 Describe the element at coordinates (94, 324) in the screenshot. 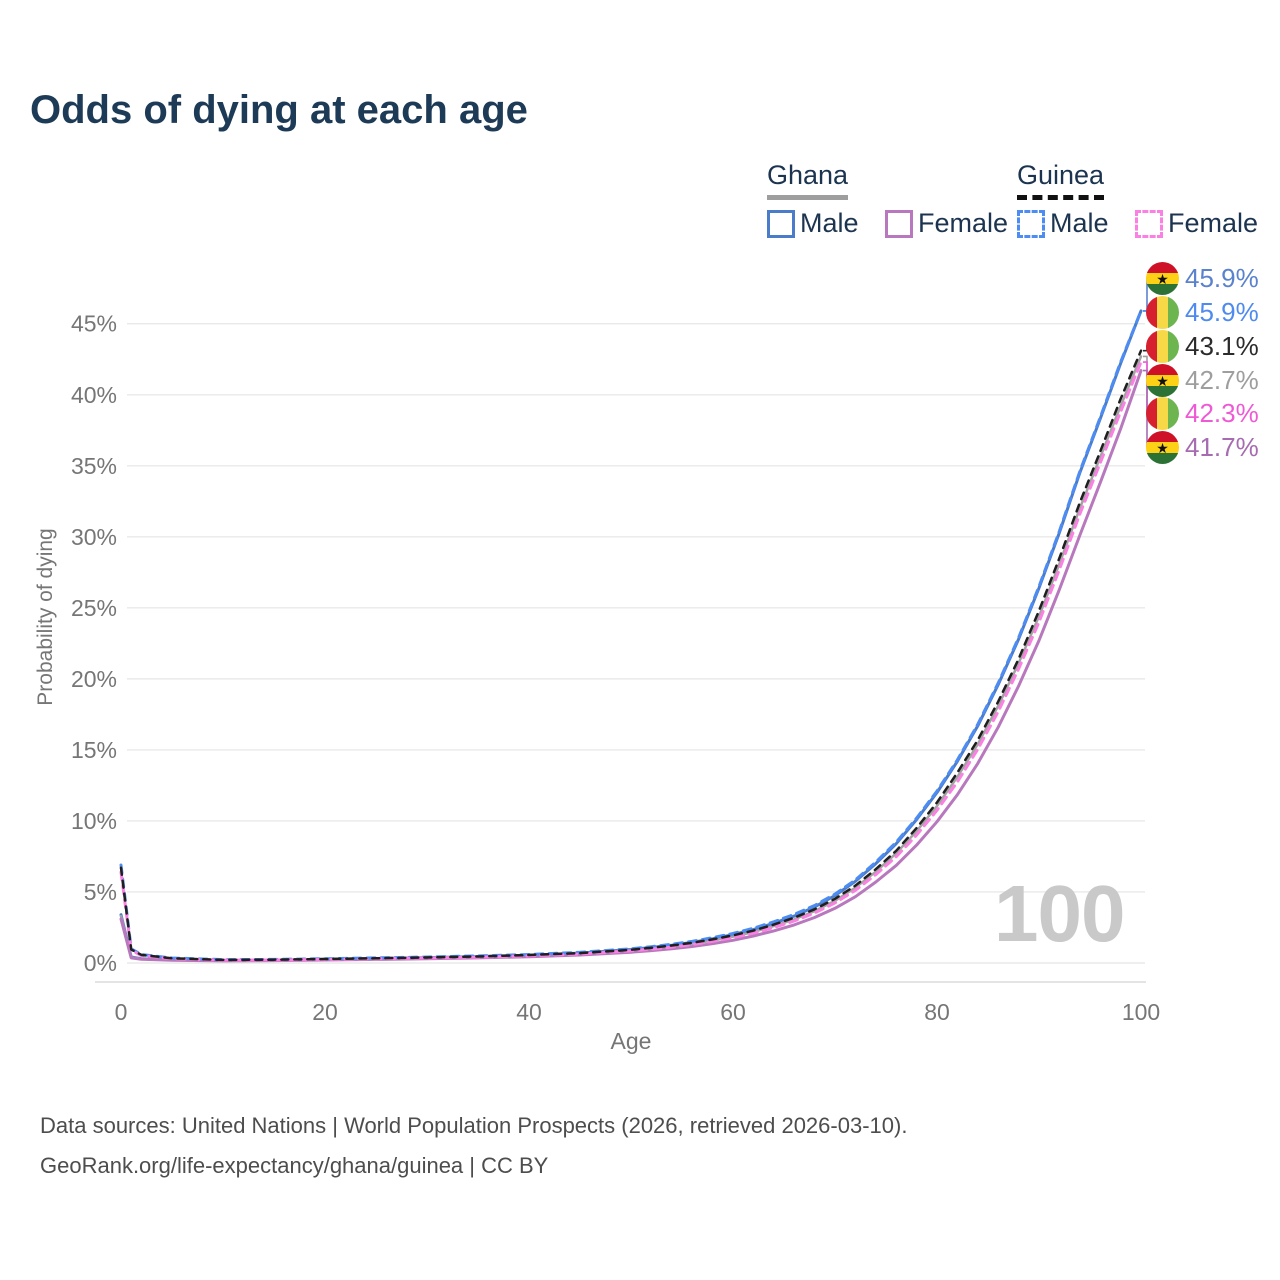

I see `svg-text: 45%` at that location.